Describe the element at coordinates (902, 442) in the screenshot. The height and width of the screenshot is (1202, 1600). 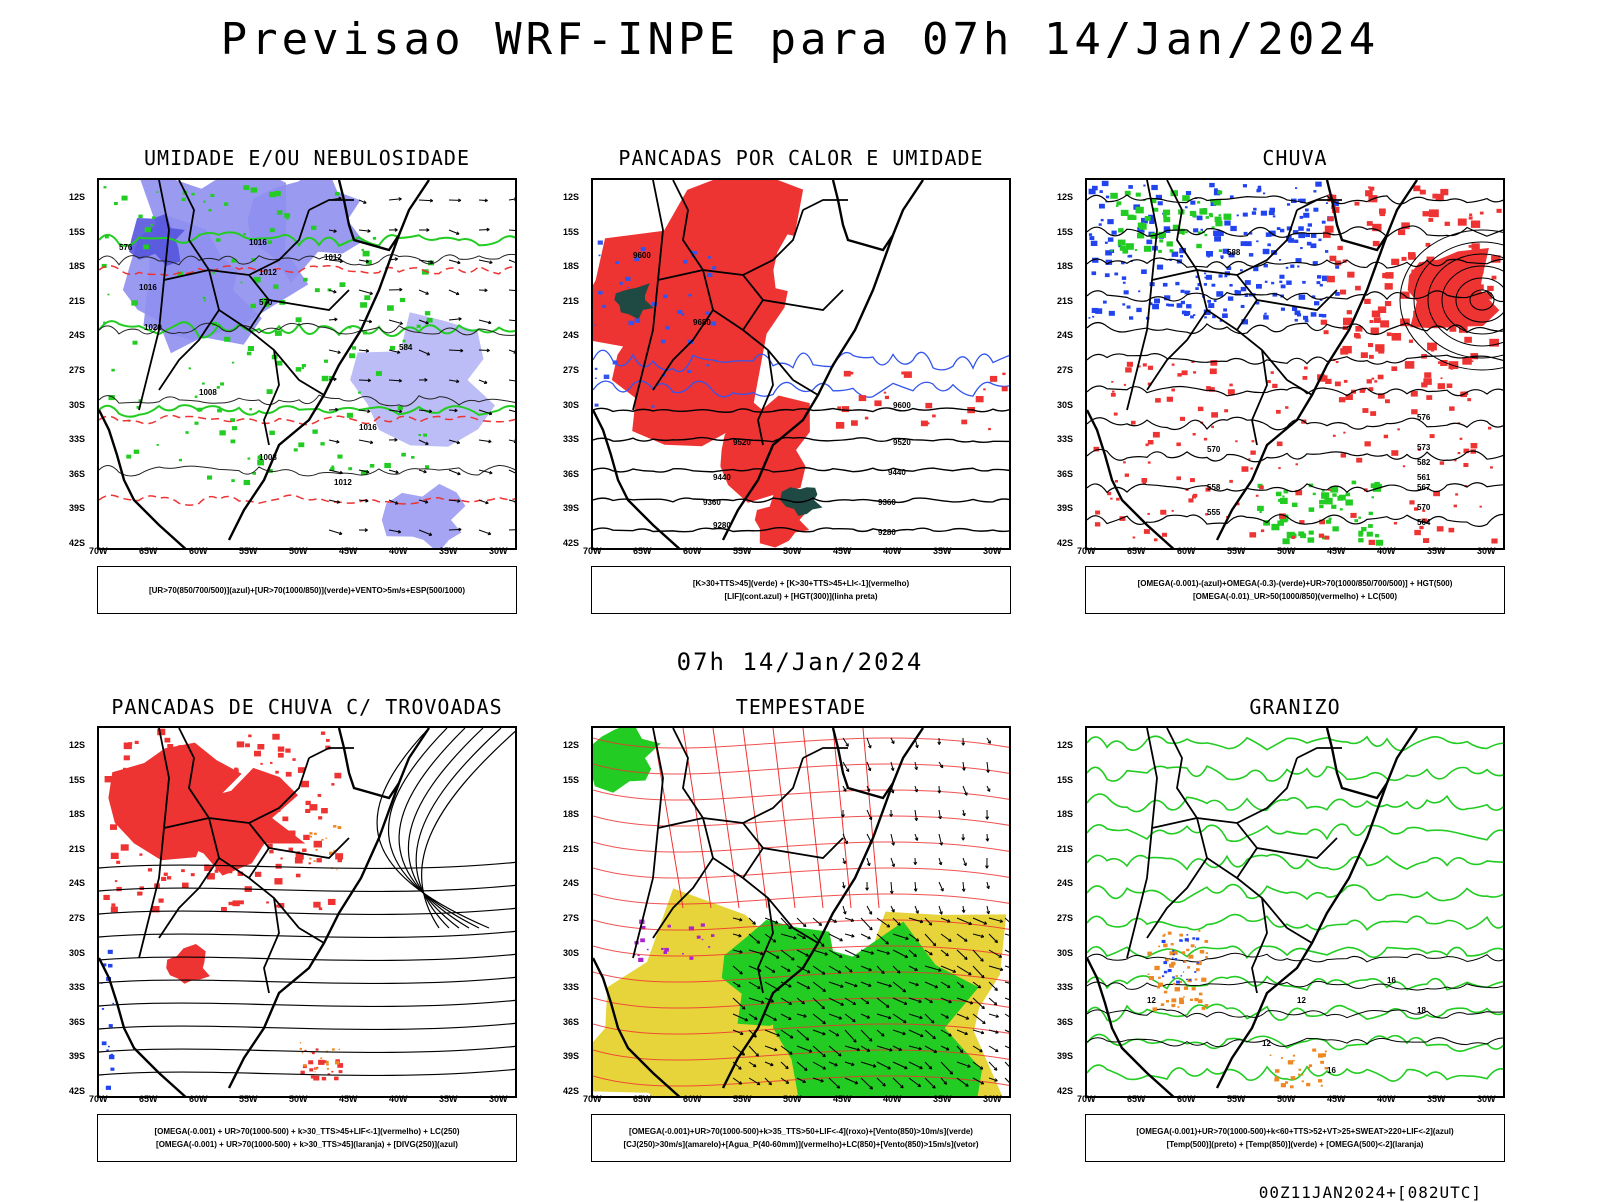
I see `contour-label: 9520` at that location.